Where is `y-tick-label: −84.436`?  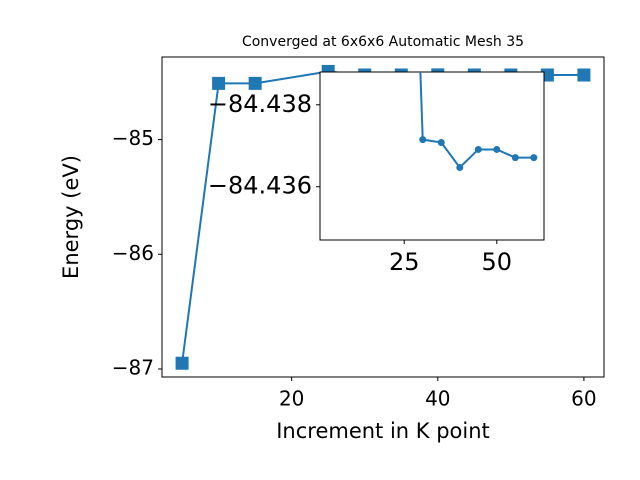
y-tick-label: −84.436 is located at coordinates (260, 186).